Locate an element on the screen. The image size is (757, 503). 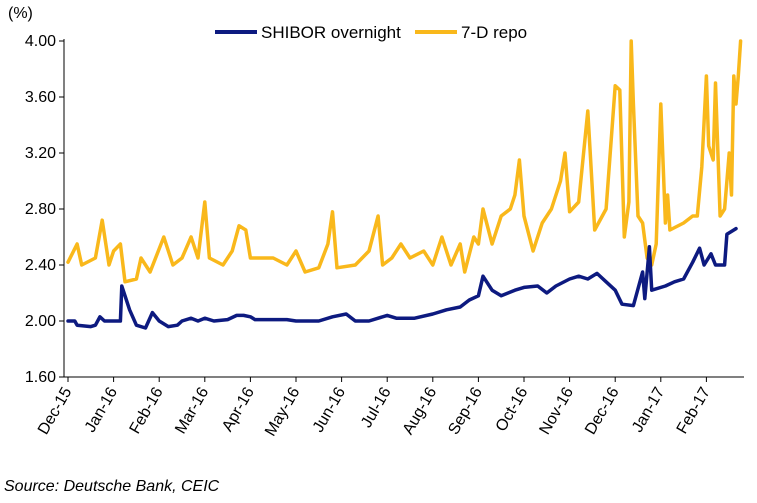
source-note: Source: Deutsche Bank, CEIC is located at coordinates (112, 486).